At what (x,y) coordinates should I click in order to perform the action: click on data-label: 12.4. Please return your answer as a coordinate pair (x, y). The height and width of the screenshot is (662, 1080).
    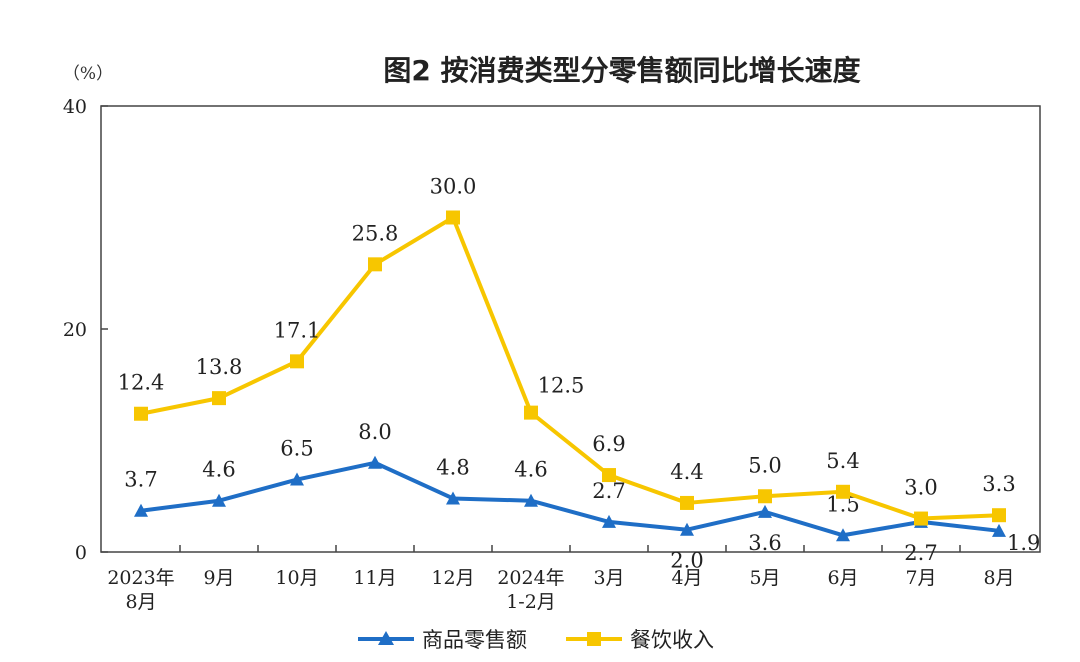
    Looking at the image, I should click on (141, 383).